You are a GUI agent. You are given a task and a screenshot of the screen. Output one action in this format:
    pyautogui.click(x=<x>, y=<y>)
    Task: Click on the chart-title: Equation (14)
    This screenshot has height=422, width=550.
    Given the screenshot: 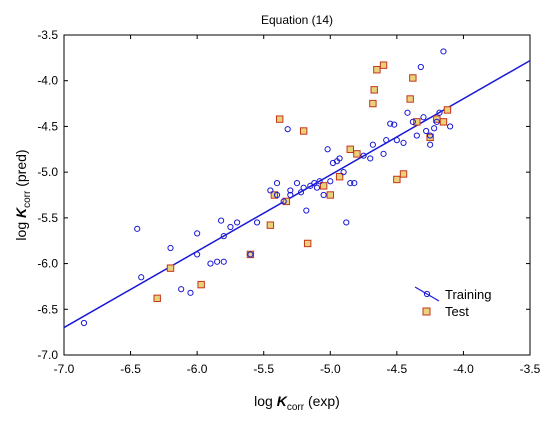 What is the action you would take?
    pyautogui.click(x=297, y=20)
    